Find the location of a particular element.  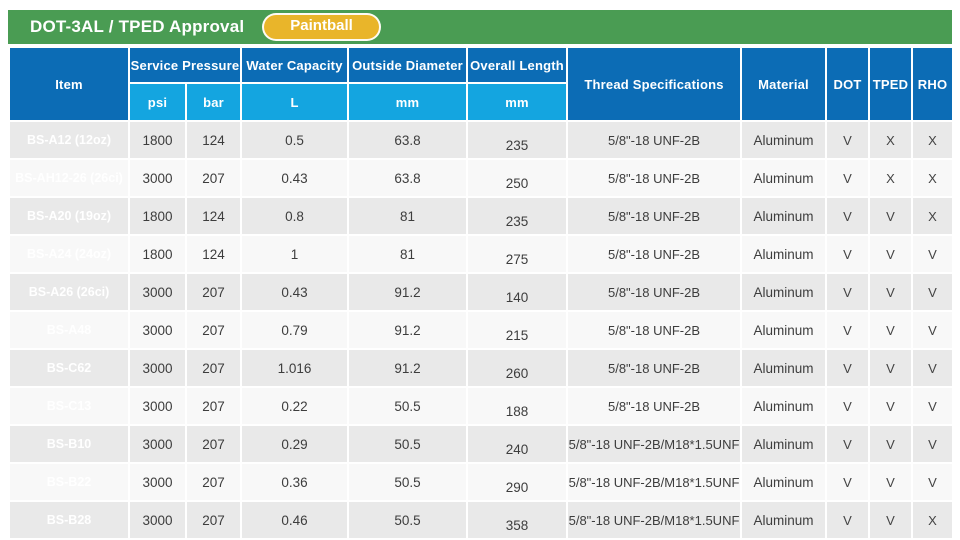

cell-overall-length: 235 is located at coordinates (517, 140).